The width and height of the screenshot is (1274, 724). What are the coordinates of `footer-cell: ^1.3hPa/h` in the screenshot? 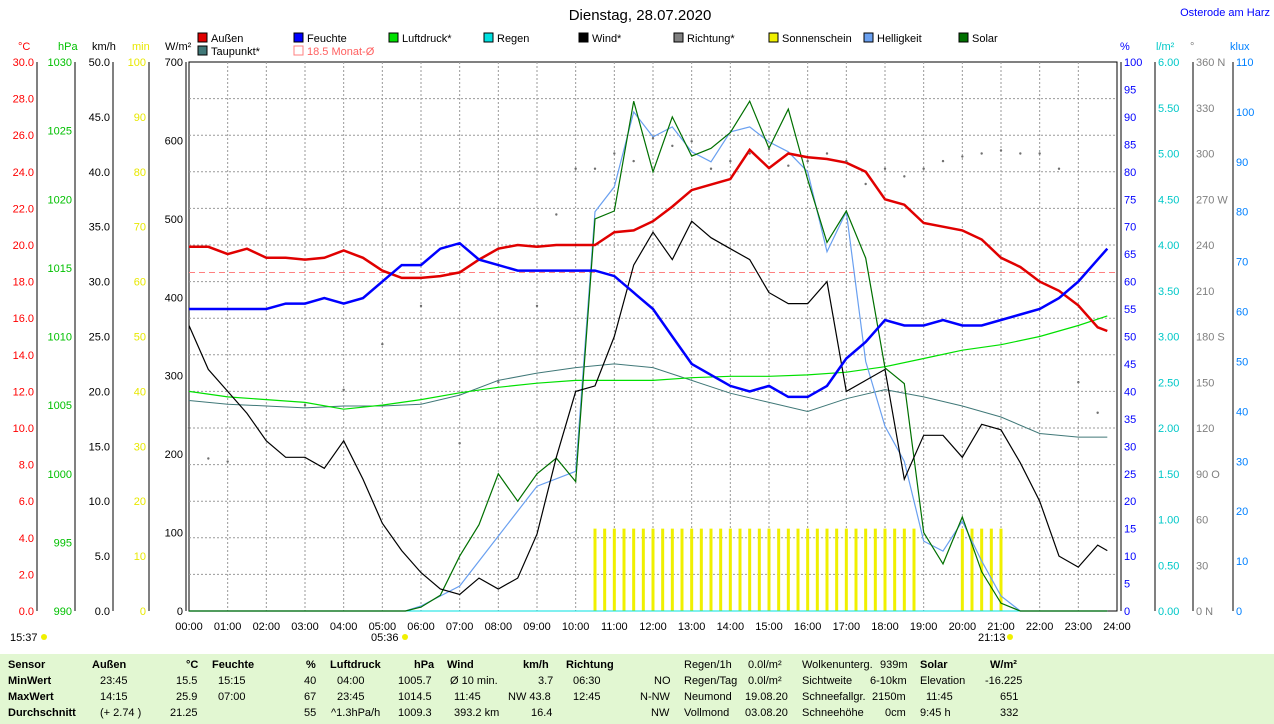 It's located at (356, 713).